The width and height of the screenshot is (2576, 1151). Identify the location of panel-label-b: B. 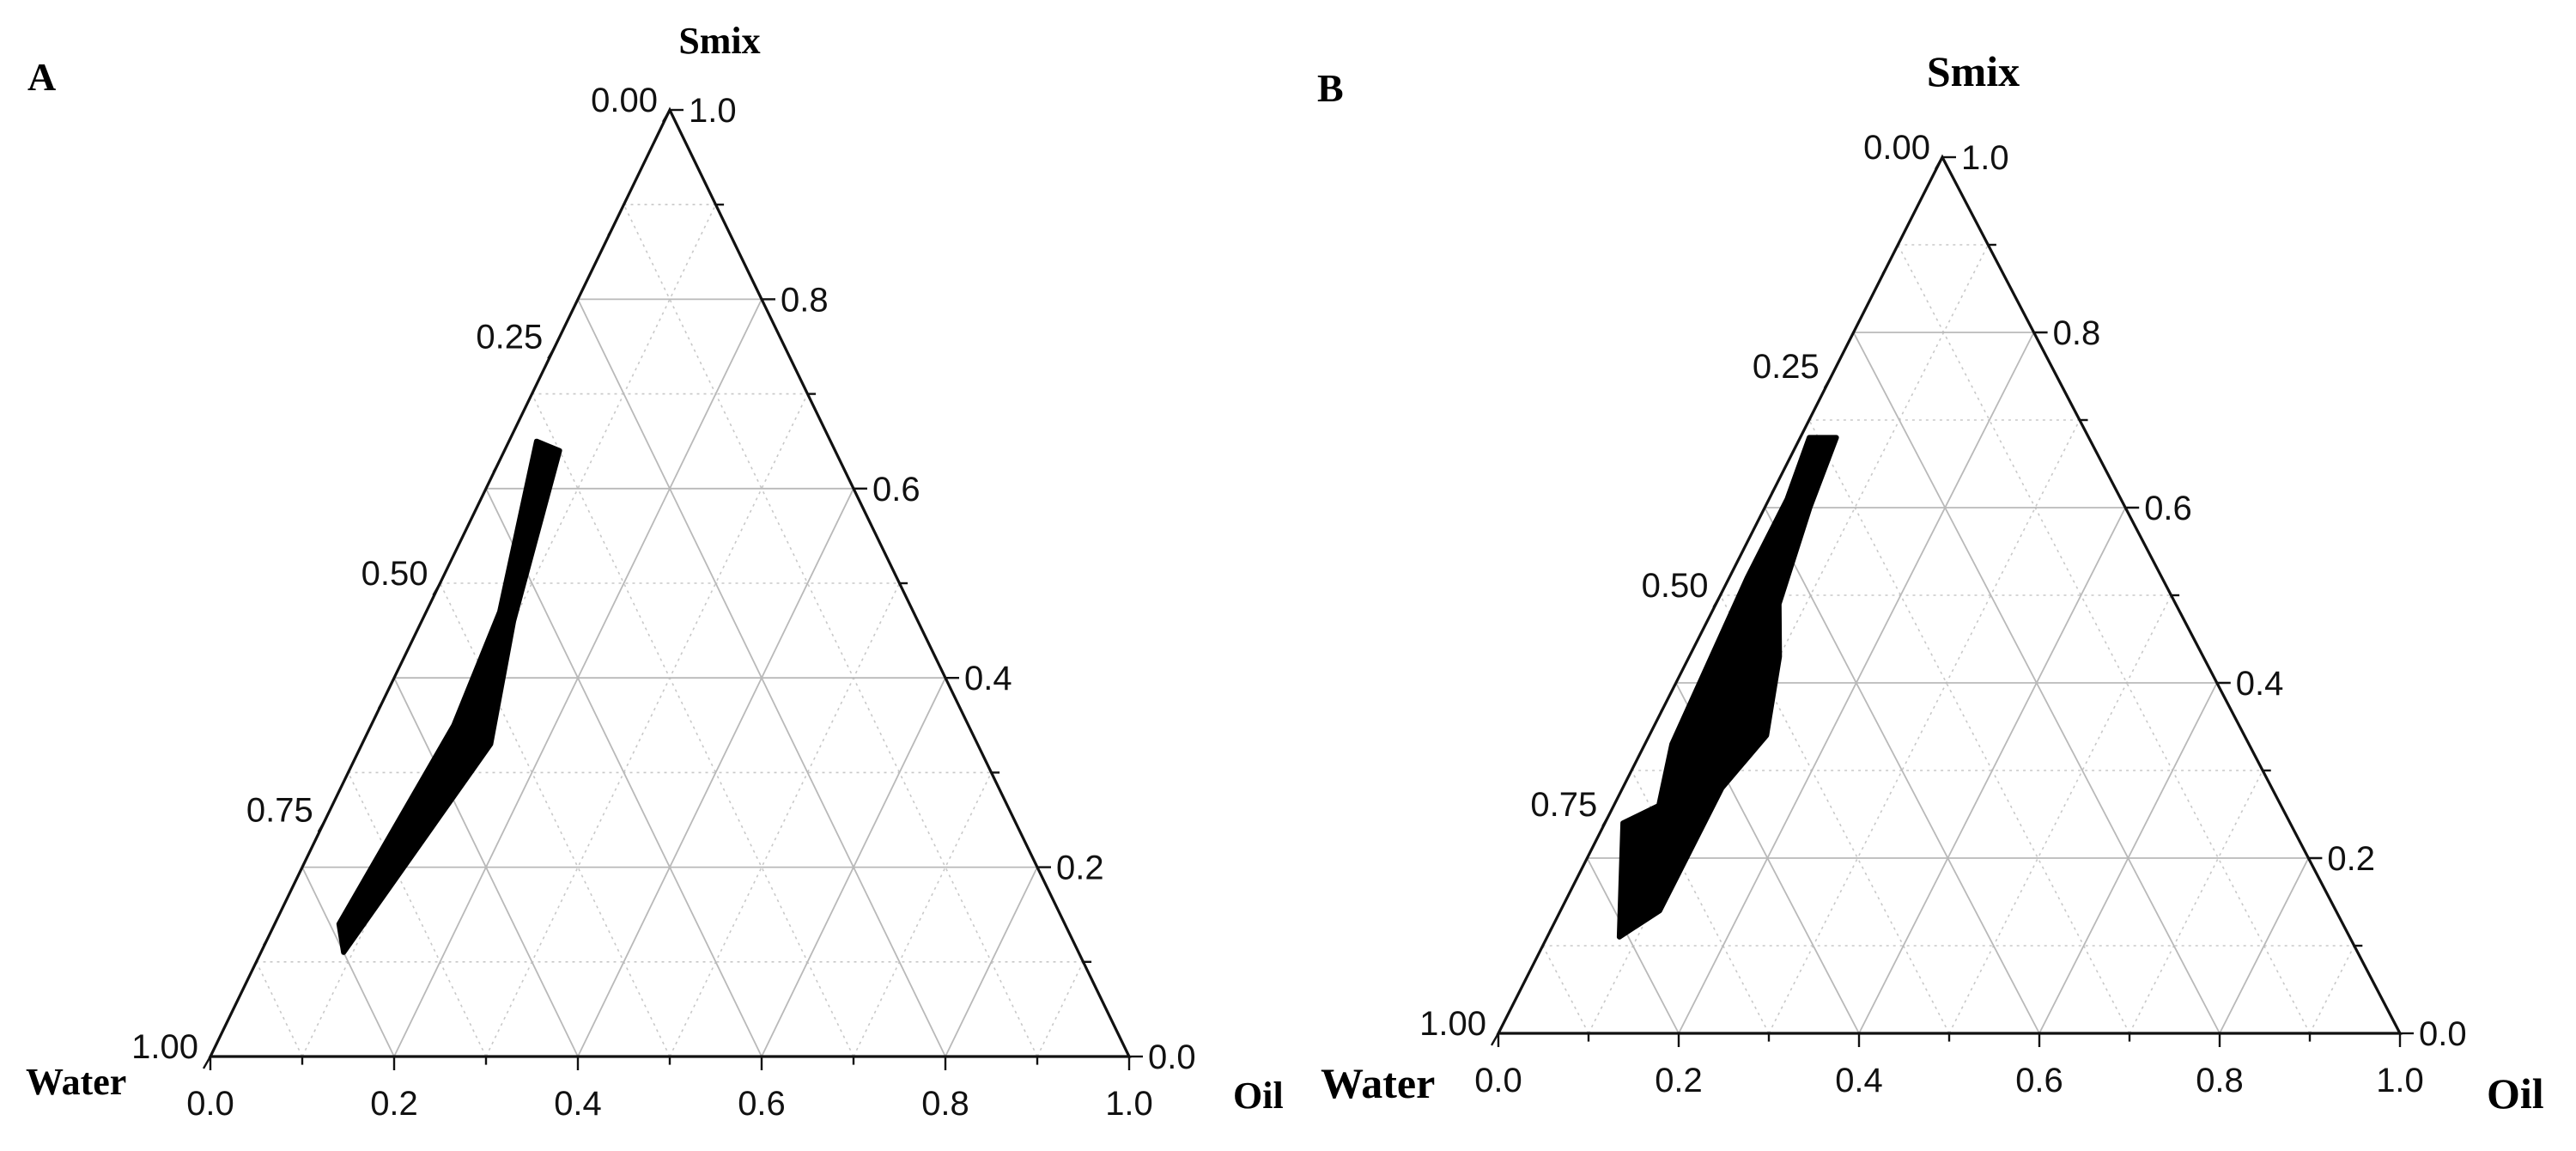
(1330, 88).